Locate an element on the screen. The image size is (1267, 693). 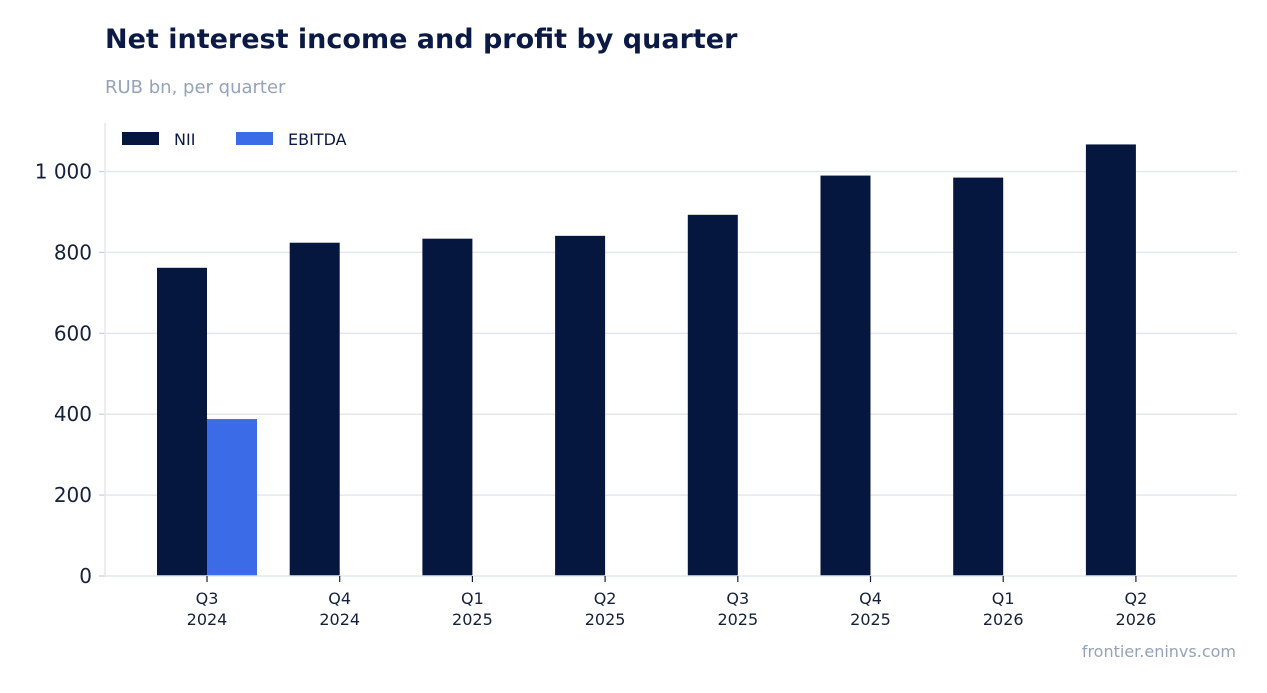
legend-label-ebitda: EBITDA is located at coordinates (317, 139).